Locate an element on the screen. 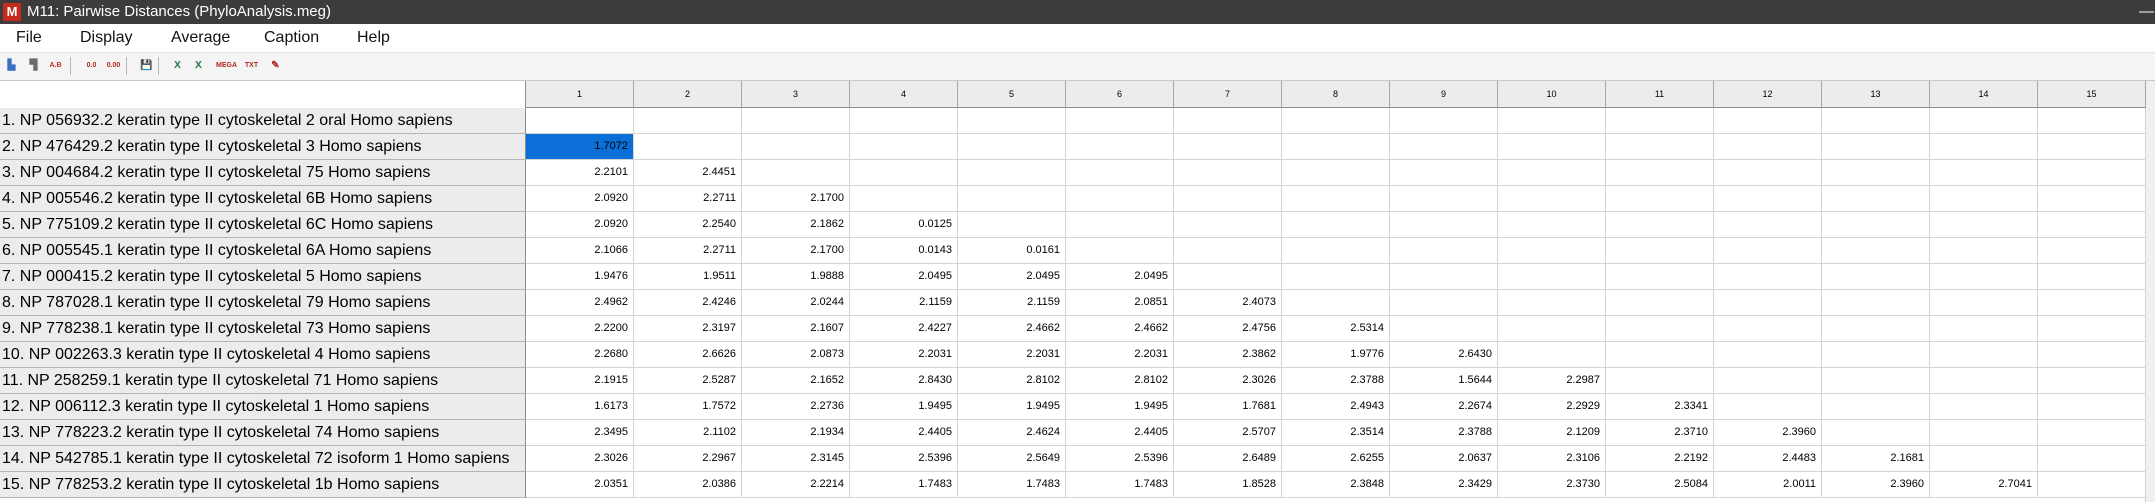  matrix-cell: 2.2031 is located at coordinates (904, 355).